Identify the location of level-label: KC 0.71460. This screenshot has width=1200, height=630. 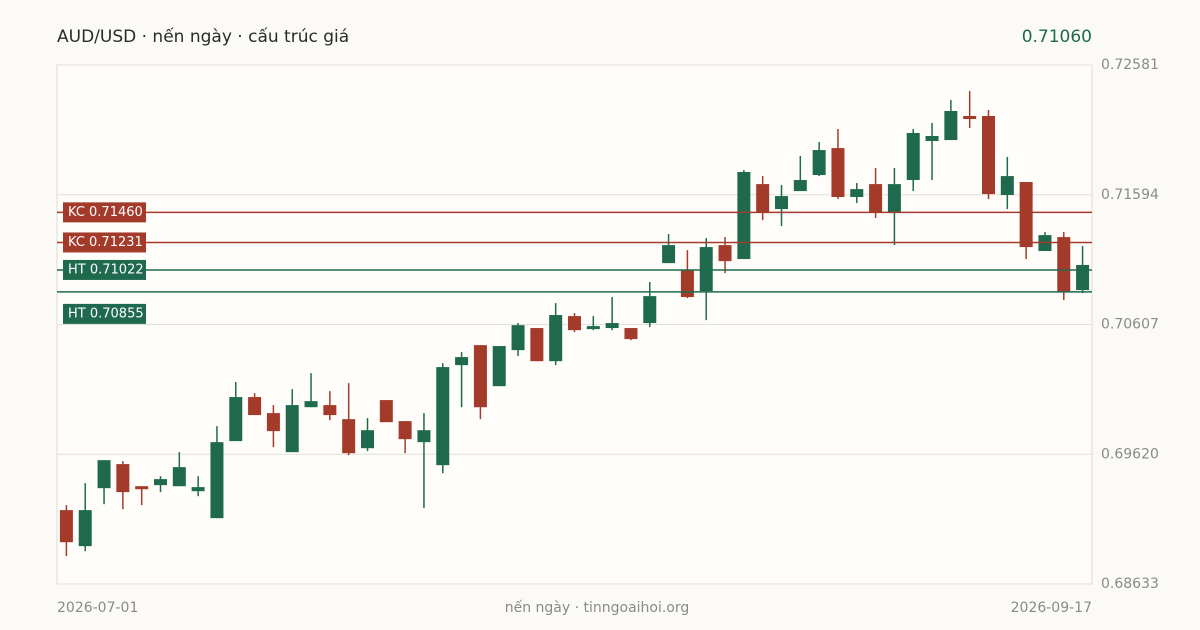
(105, 212).